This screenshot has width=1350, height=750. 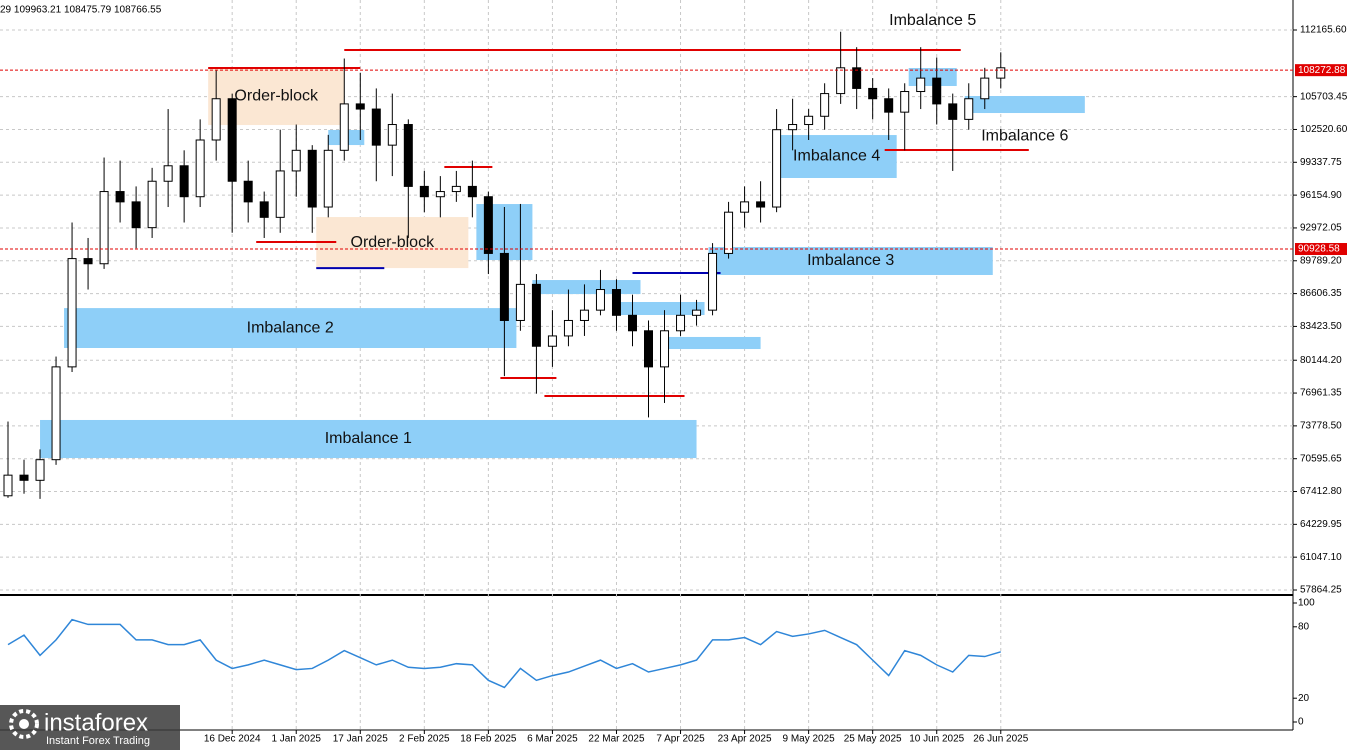 I want to click on logo-background, so click(x=90, y=727).